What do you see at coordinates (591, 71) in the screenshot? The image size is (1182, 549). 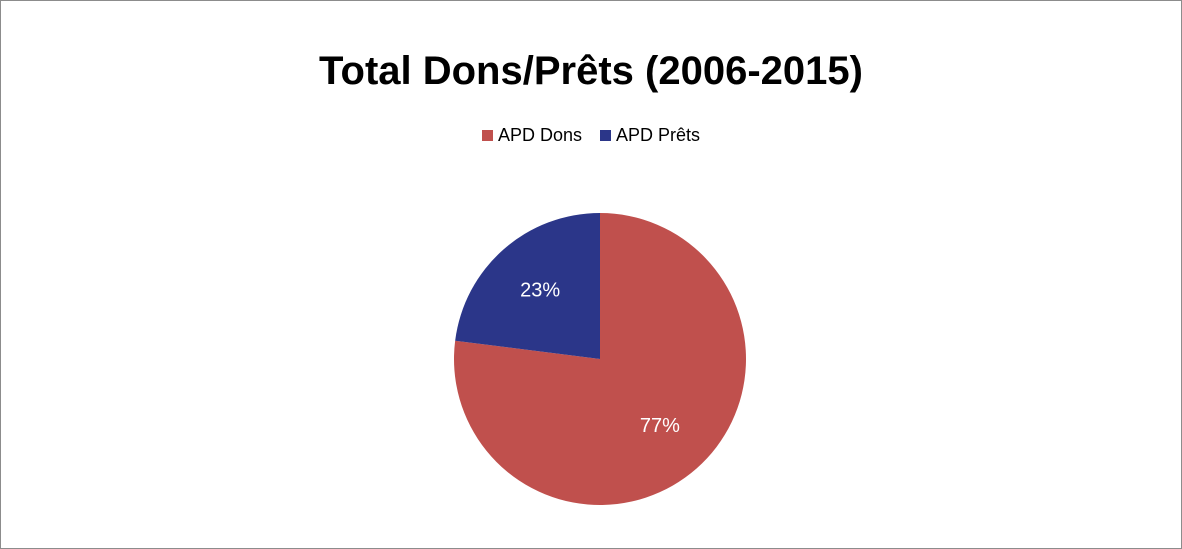 I see `chart-title: Total Dons/Prêts (2006-2015)` at bounding box center [591, 71].